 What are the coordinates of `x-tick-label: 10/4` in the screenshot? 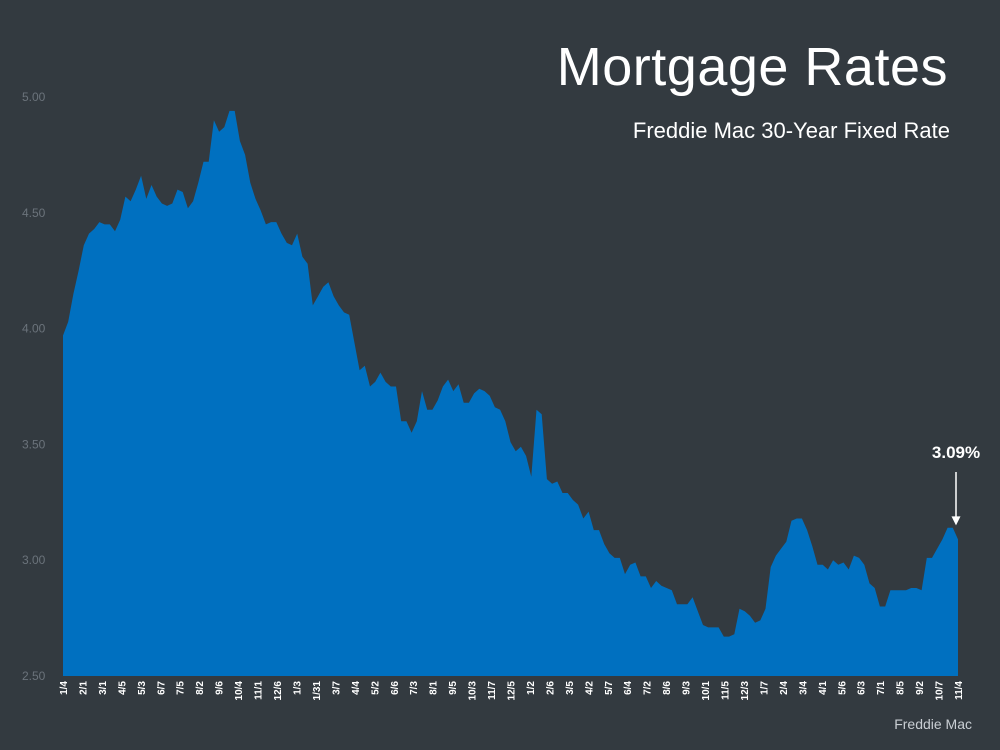 It's located at (239, 691).